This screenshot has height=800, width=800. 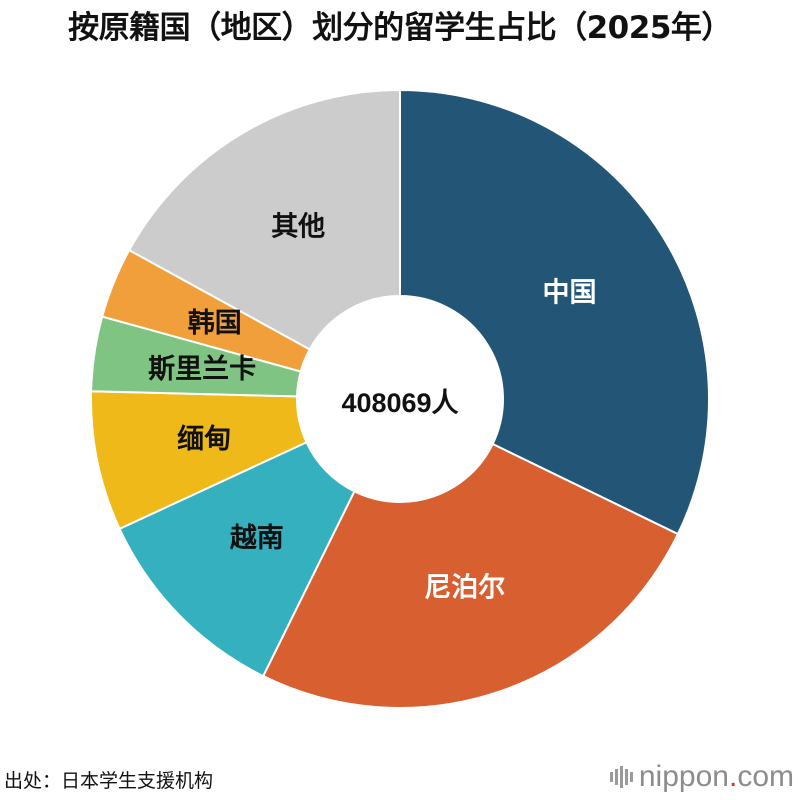 I want to click on brand-logo: nippon. com, so click(x=701, y=777).